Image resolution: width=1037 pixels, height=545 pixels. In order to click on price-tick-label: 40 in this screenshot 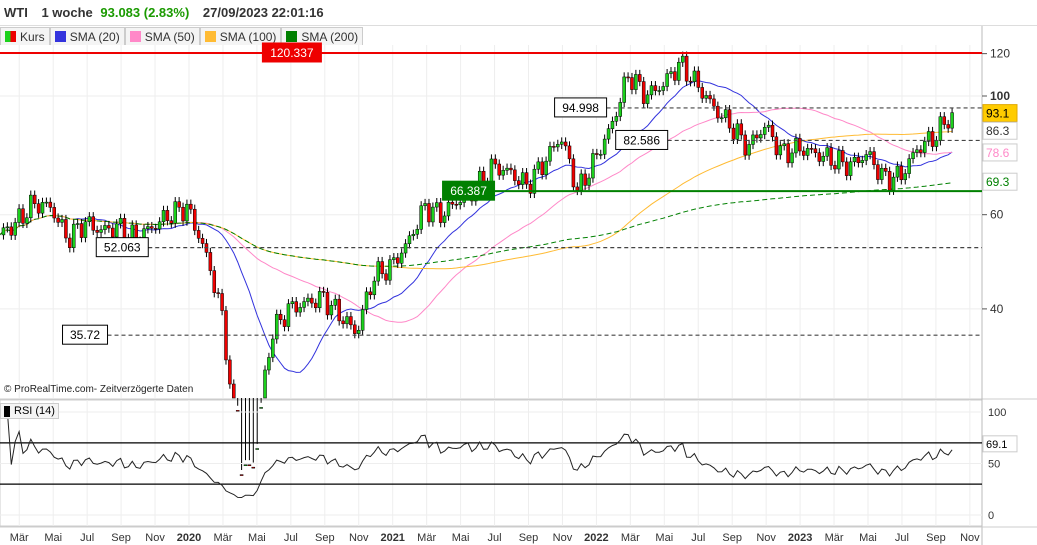, I will do `click(997, 309)`.